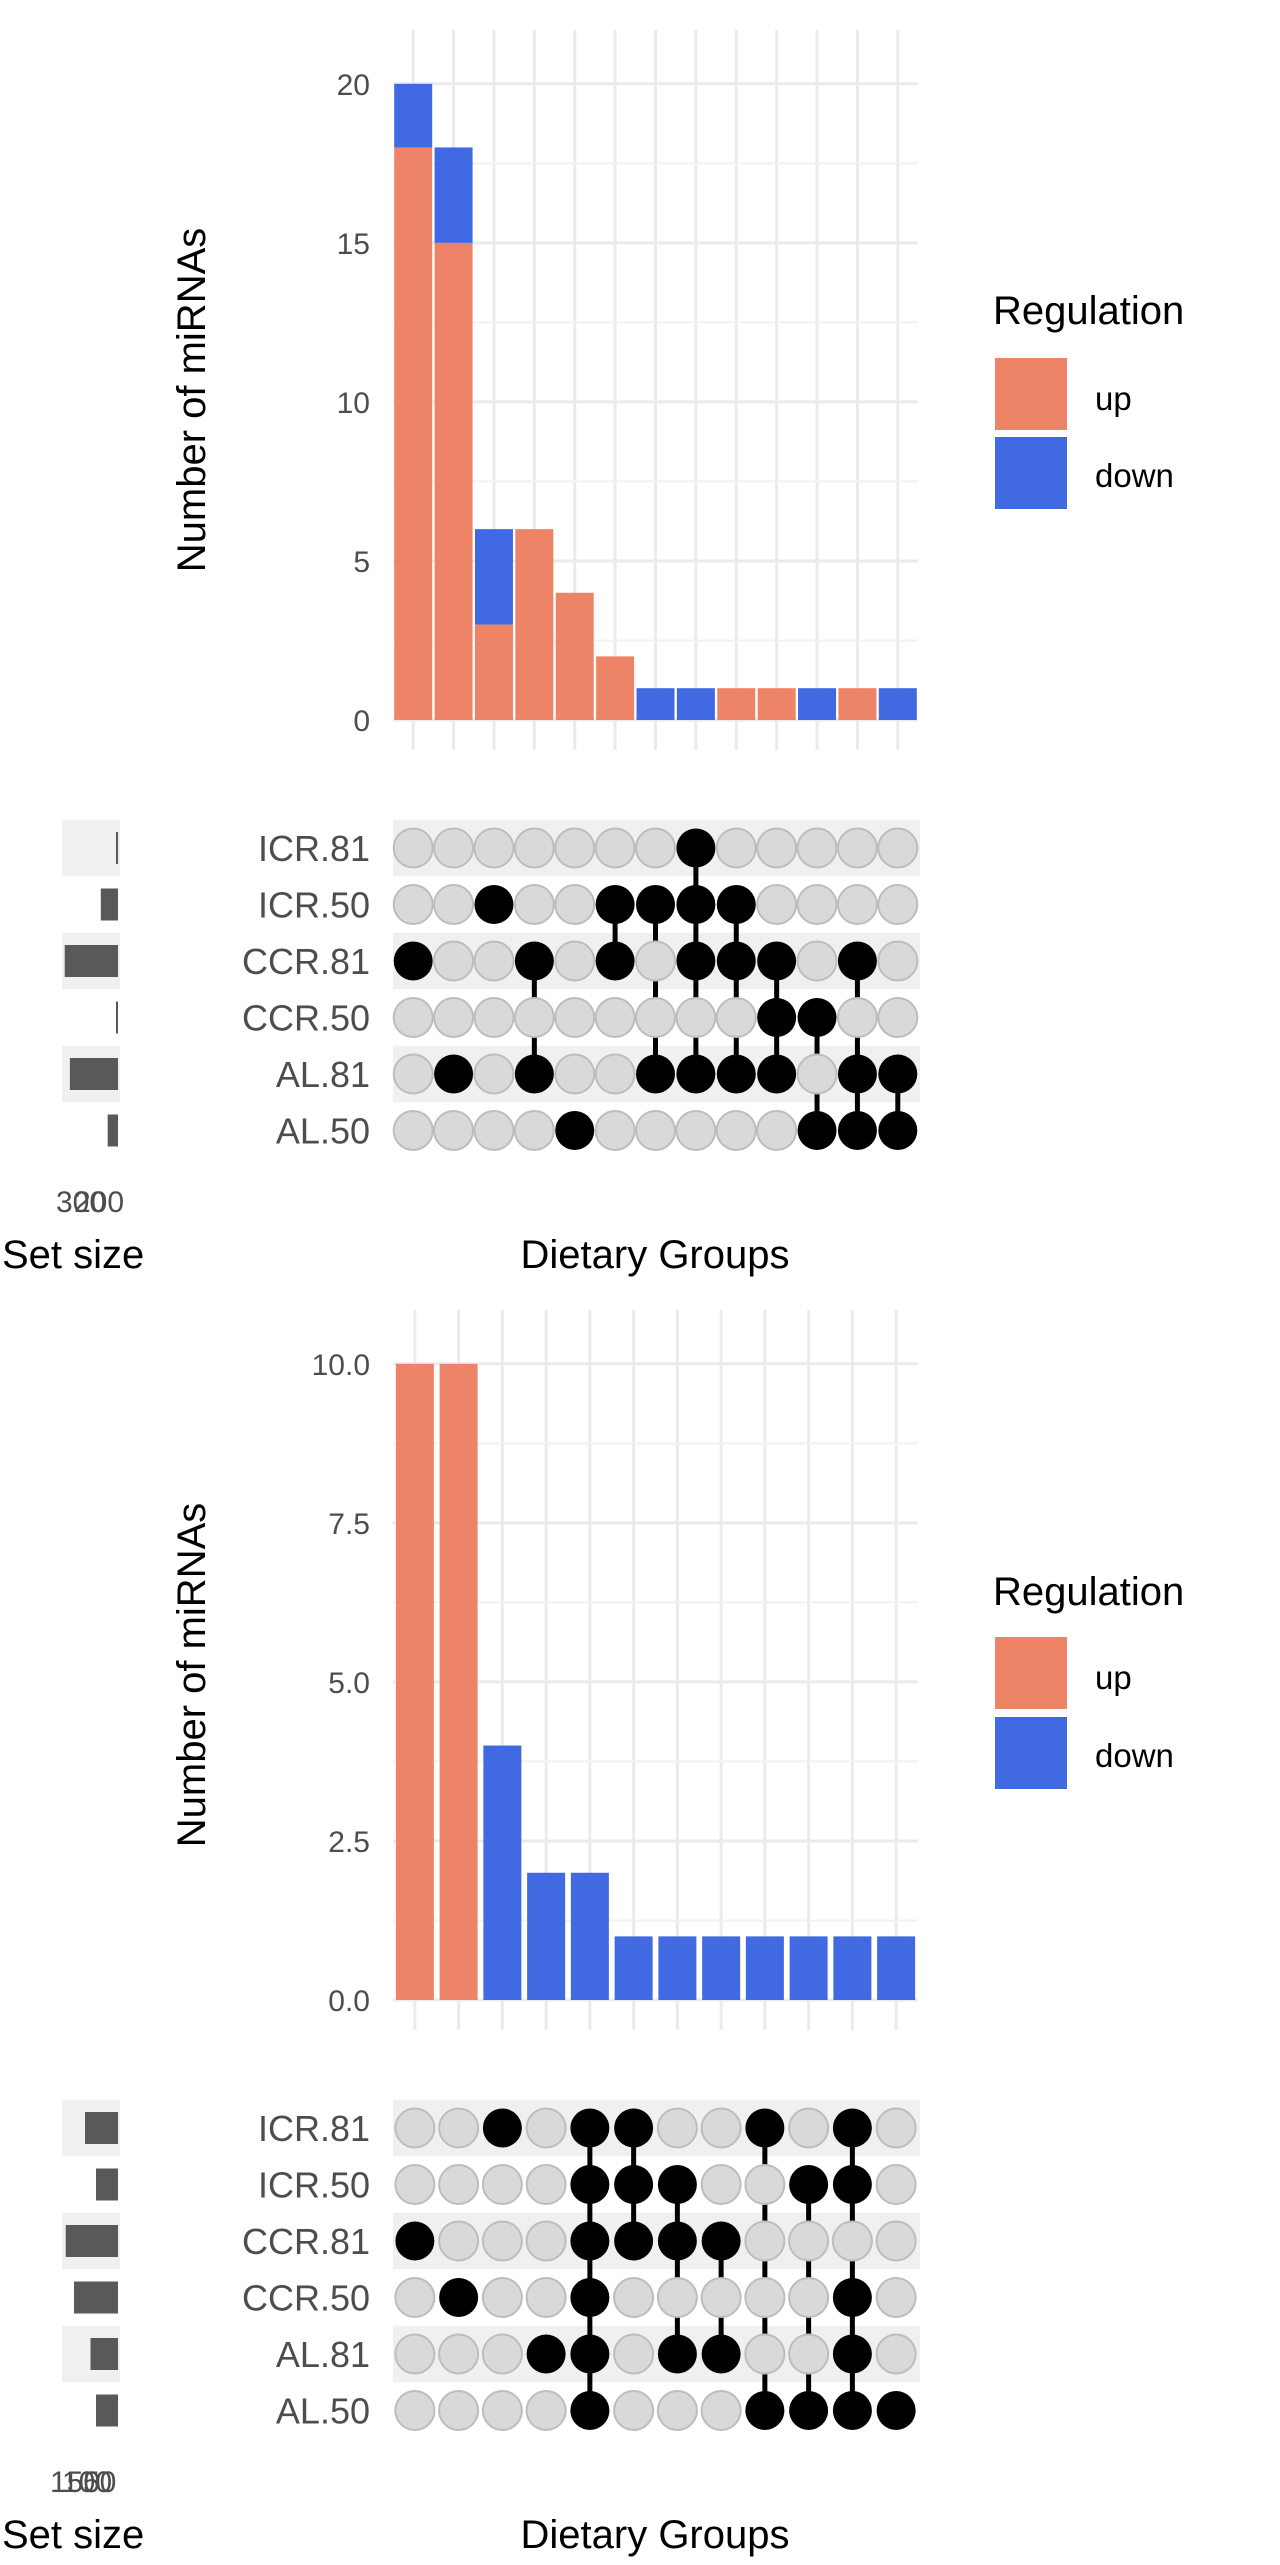 This screenshot has height=2565, width=1280. What do you see at coordinates (1031, 394) in the screenshot?
I see `legend-swatch-up` at bounding box center [1031, 394].